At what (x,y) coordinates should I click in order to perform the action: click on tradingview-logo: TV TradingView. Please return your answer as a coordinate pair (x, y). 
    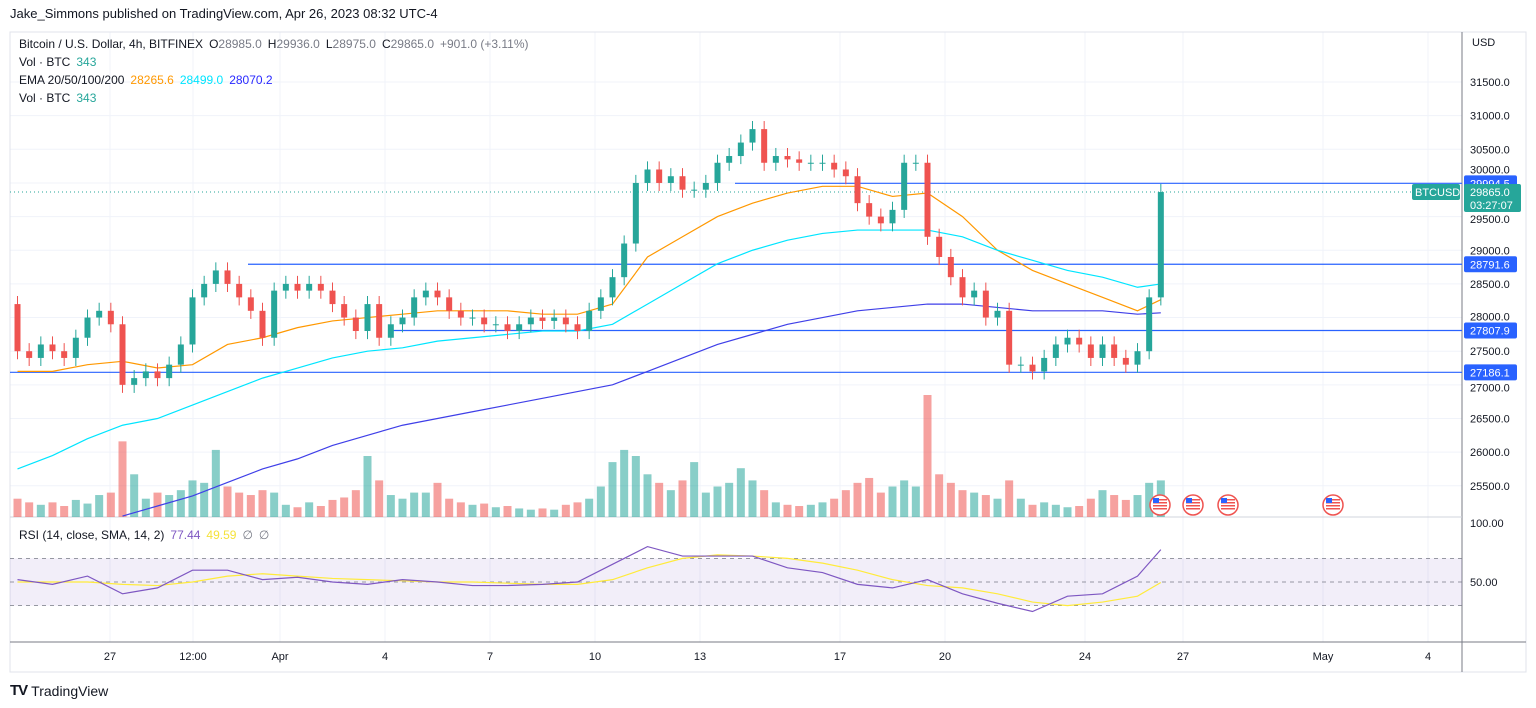
    Looking at the image, I should click on (59, 690).